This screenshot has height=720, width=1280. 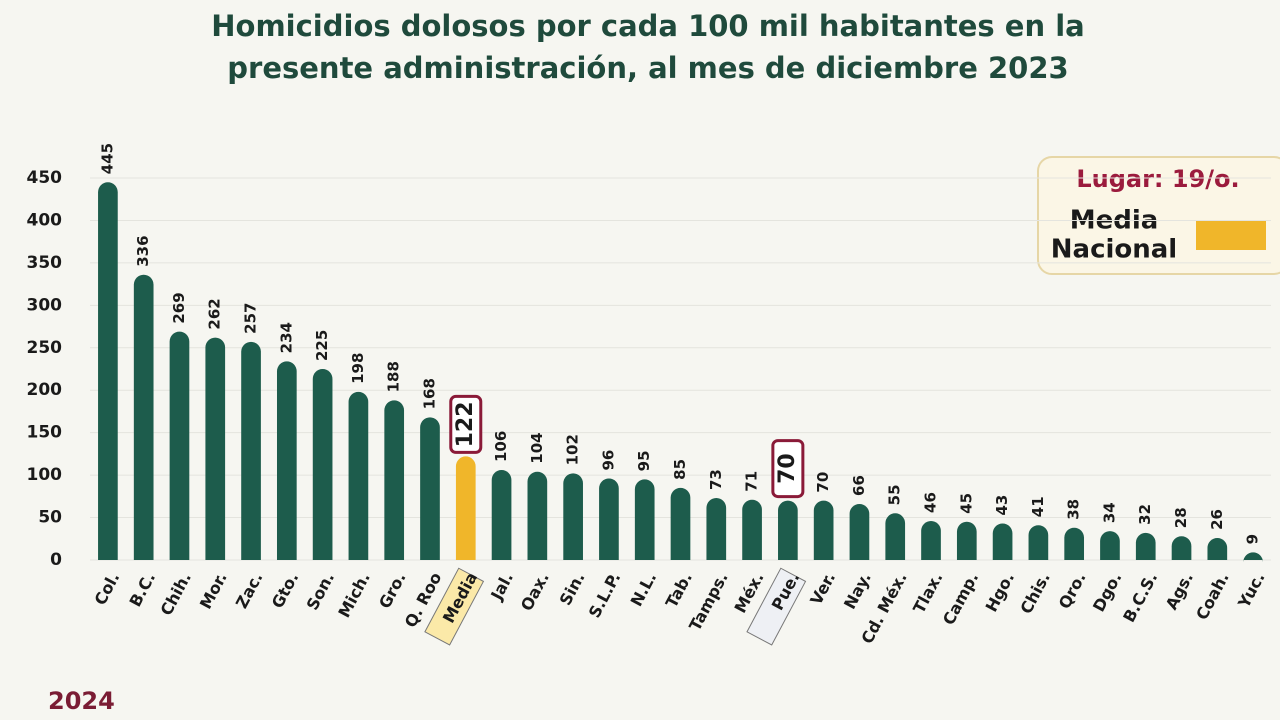 I want to click on value-label: 26, so click(x=1217, y=519).